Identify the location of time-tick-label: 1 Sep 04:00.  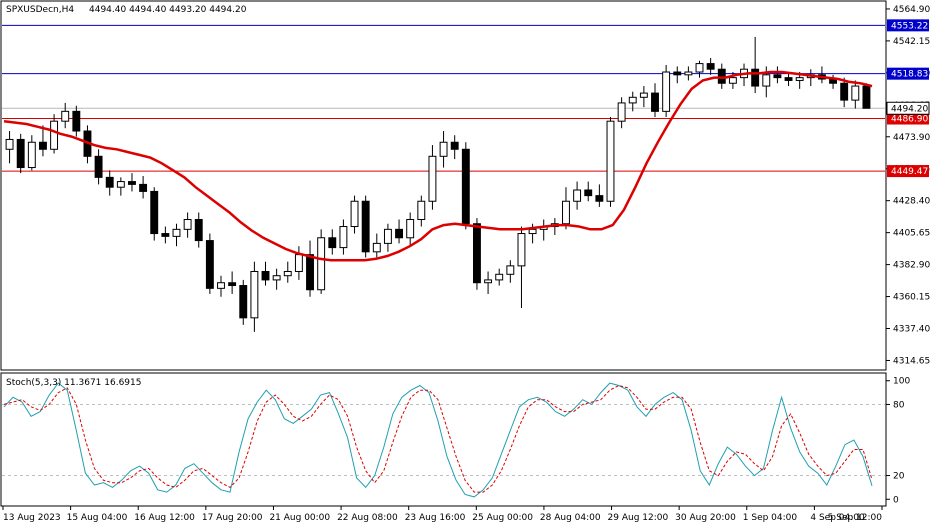
(770, 518).